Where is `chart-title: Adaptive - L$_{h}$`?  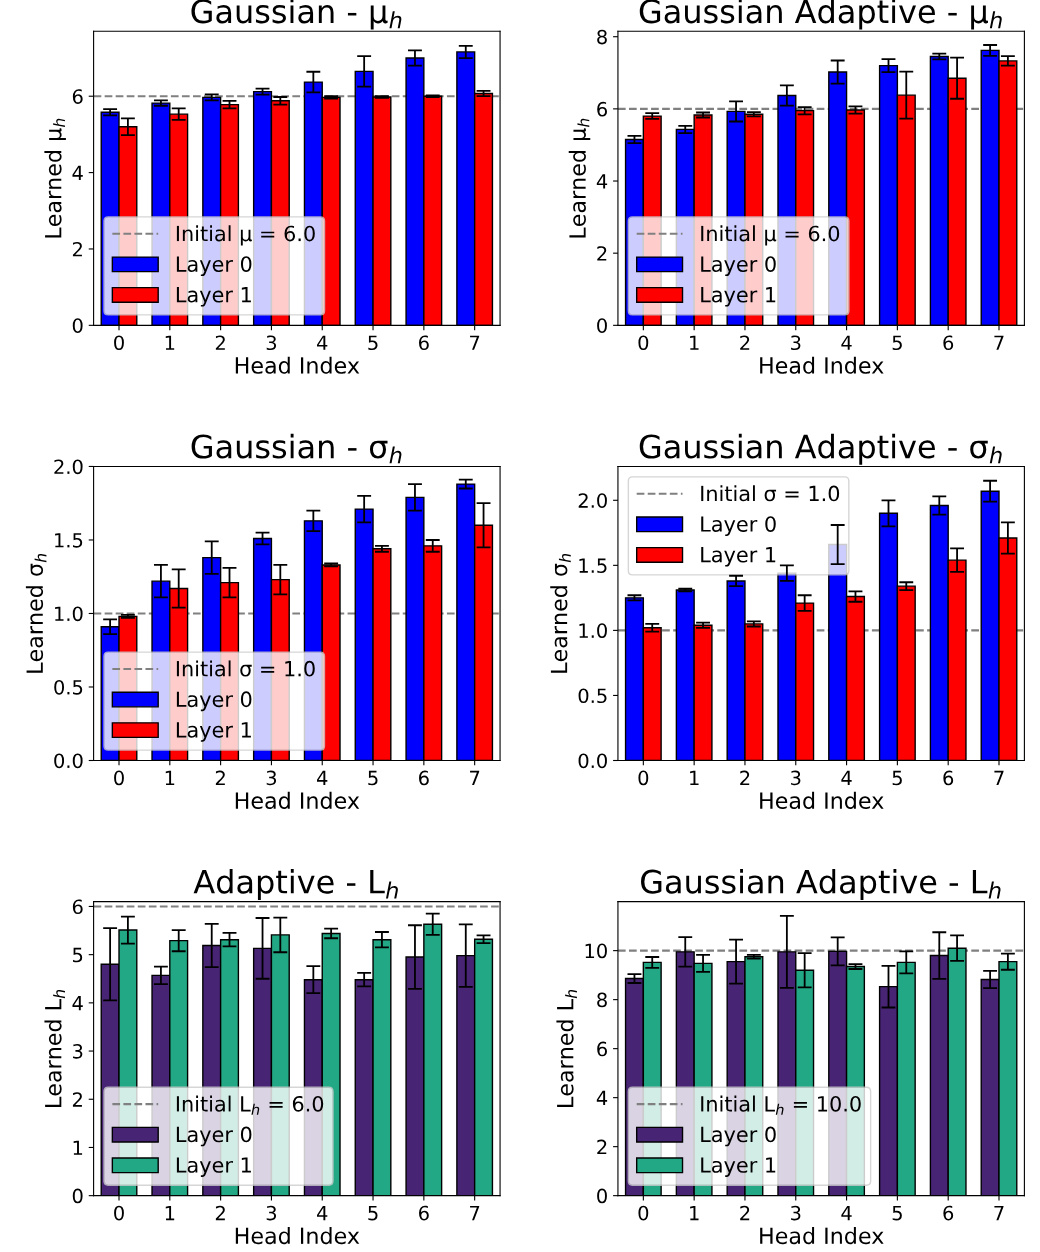
chart-title: Adaptive - L$_{h}$ is located at coordinates (295, 884).